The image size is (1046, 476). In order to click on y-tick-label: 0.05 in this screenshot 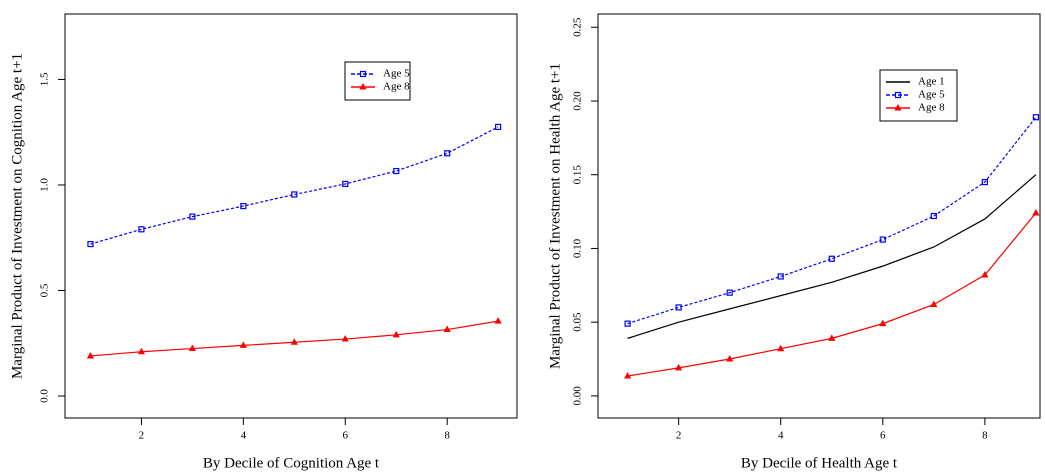, I will do `click(578, 322)`.